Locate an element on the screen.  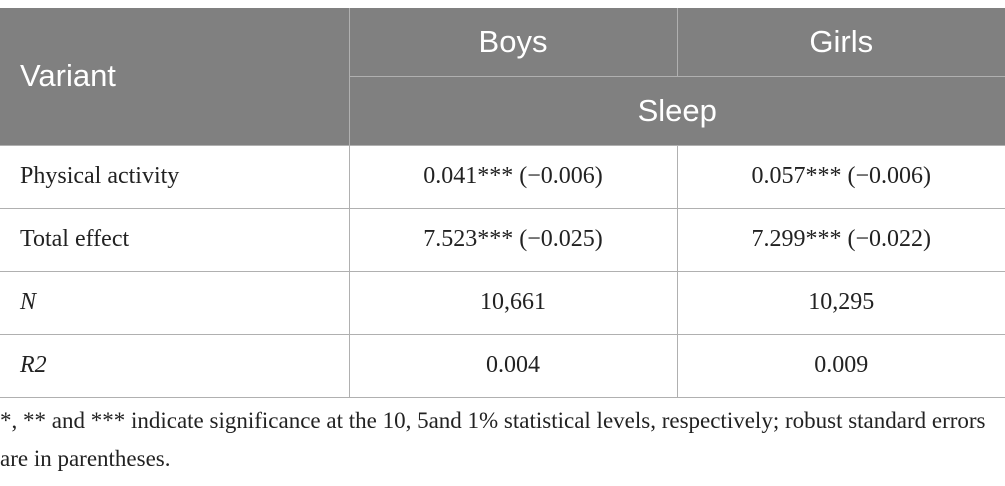
header-cell: Variant is located at coordinates (175, 77).